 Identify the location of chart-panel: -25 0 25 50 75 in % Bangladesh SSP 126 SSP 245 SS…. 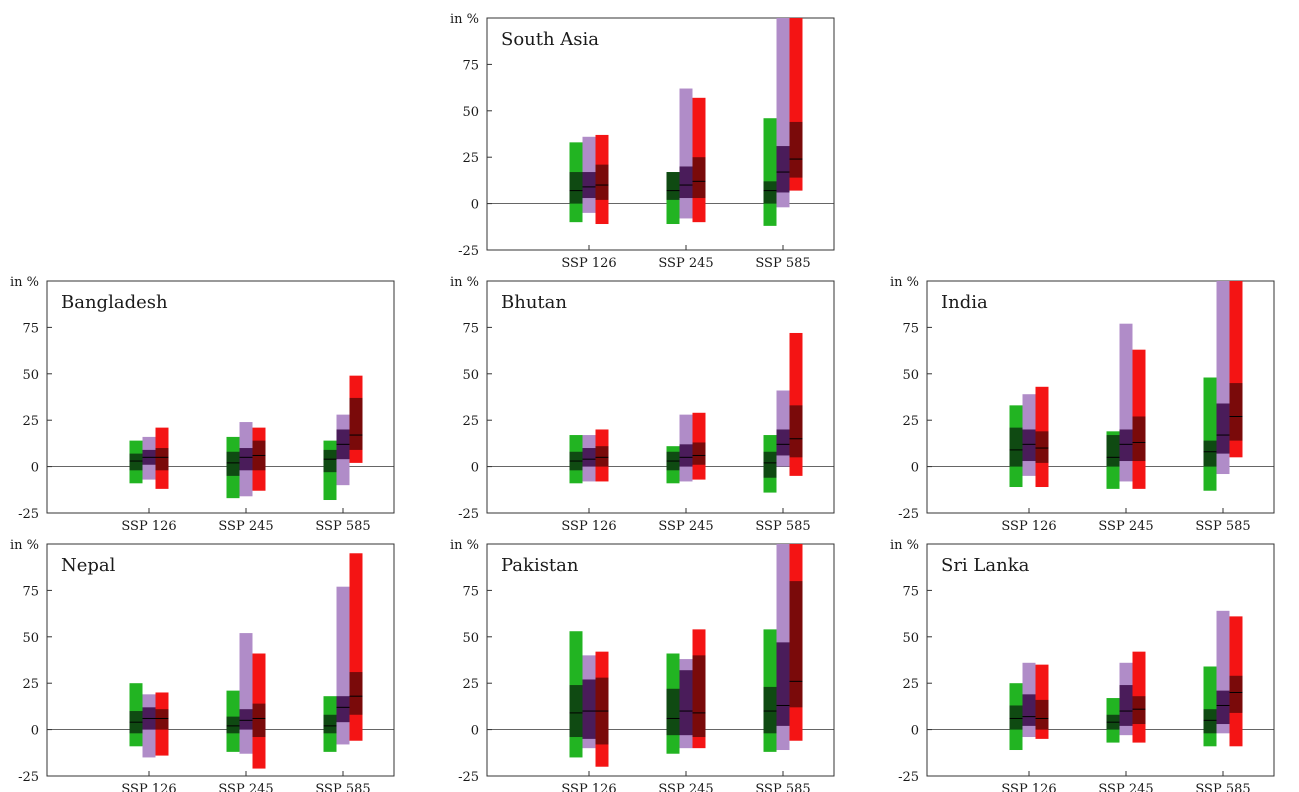
(202, 404).